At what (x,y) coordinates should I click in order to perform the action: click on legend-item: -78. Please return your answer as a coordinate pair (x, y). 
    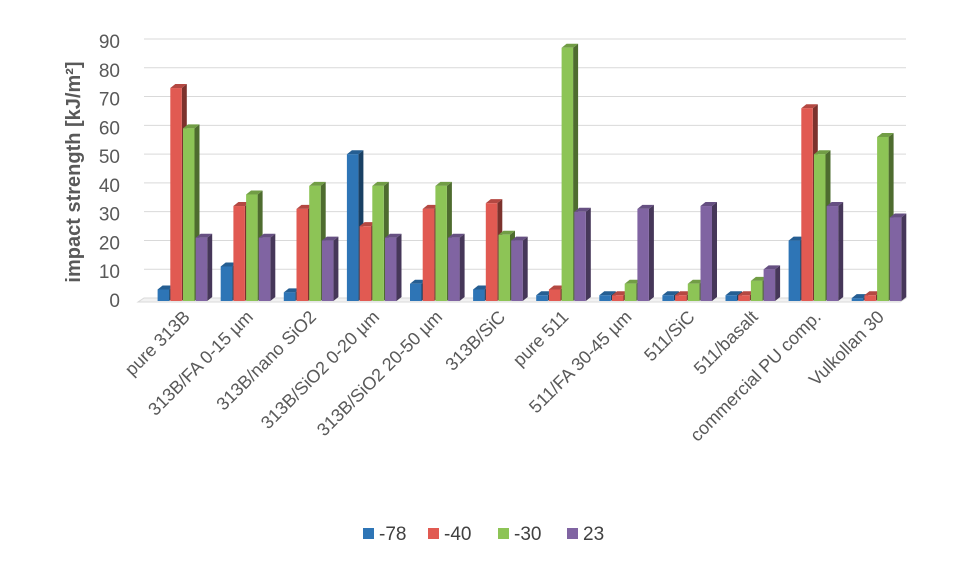
    Looking at the image, I should click on (384, 534).